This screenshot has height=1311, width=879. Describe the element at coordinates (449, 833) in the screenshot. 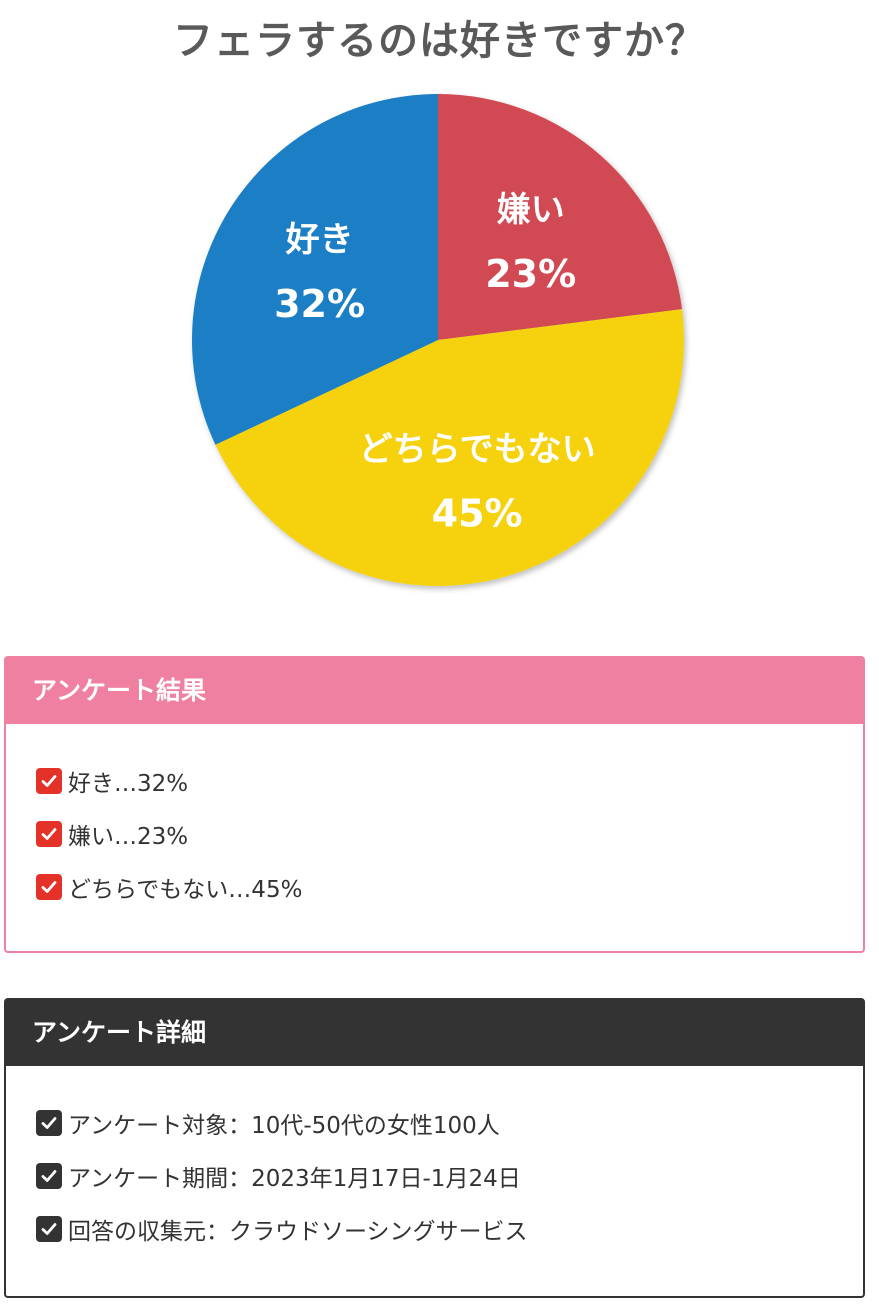

I see `list-item: 嫌い…23%` at that location.